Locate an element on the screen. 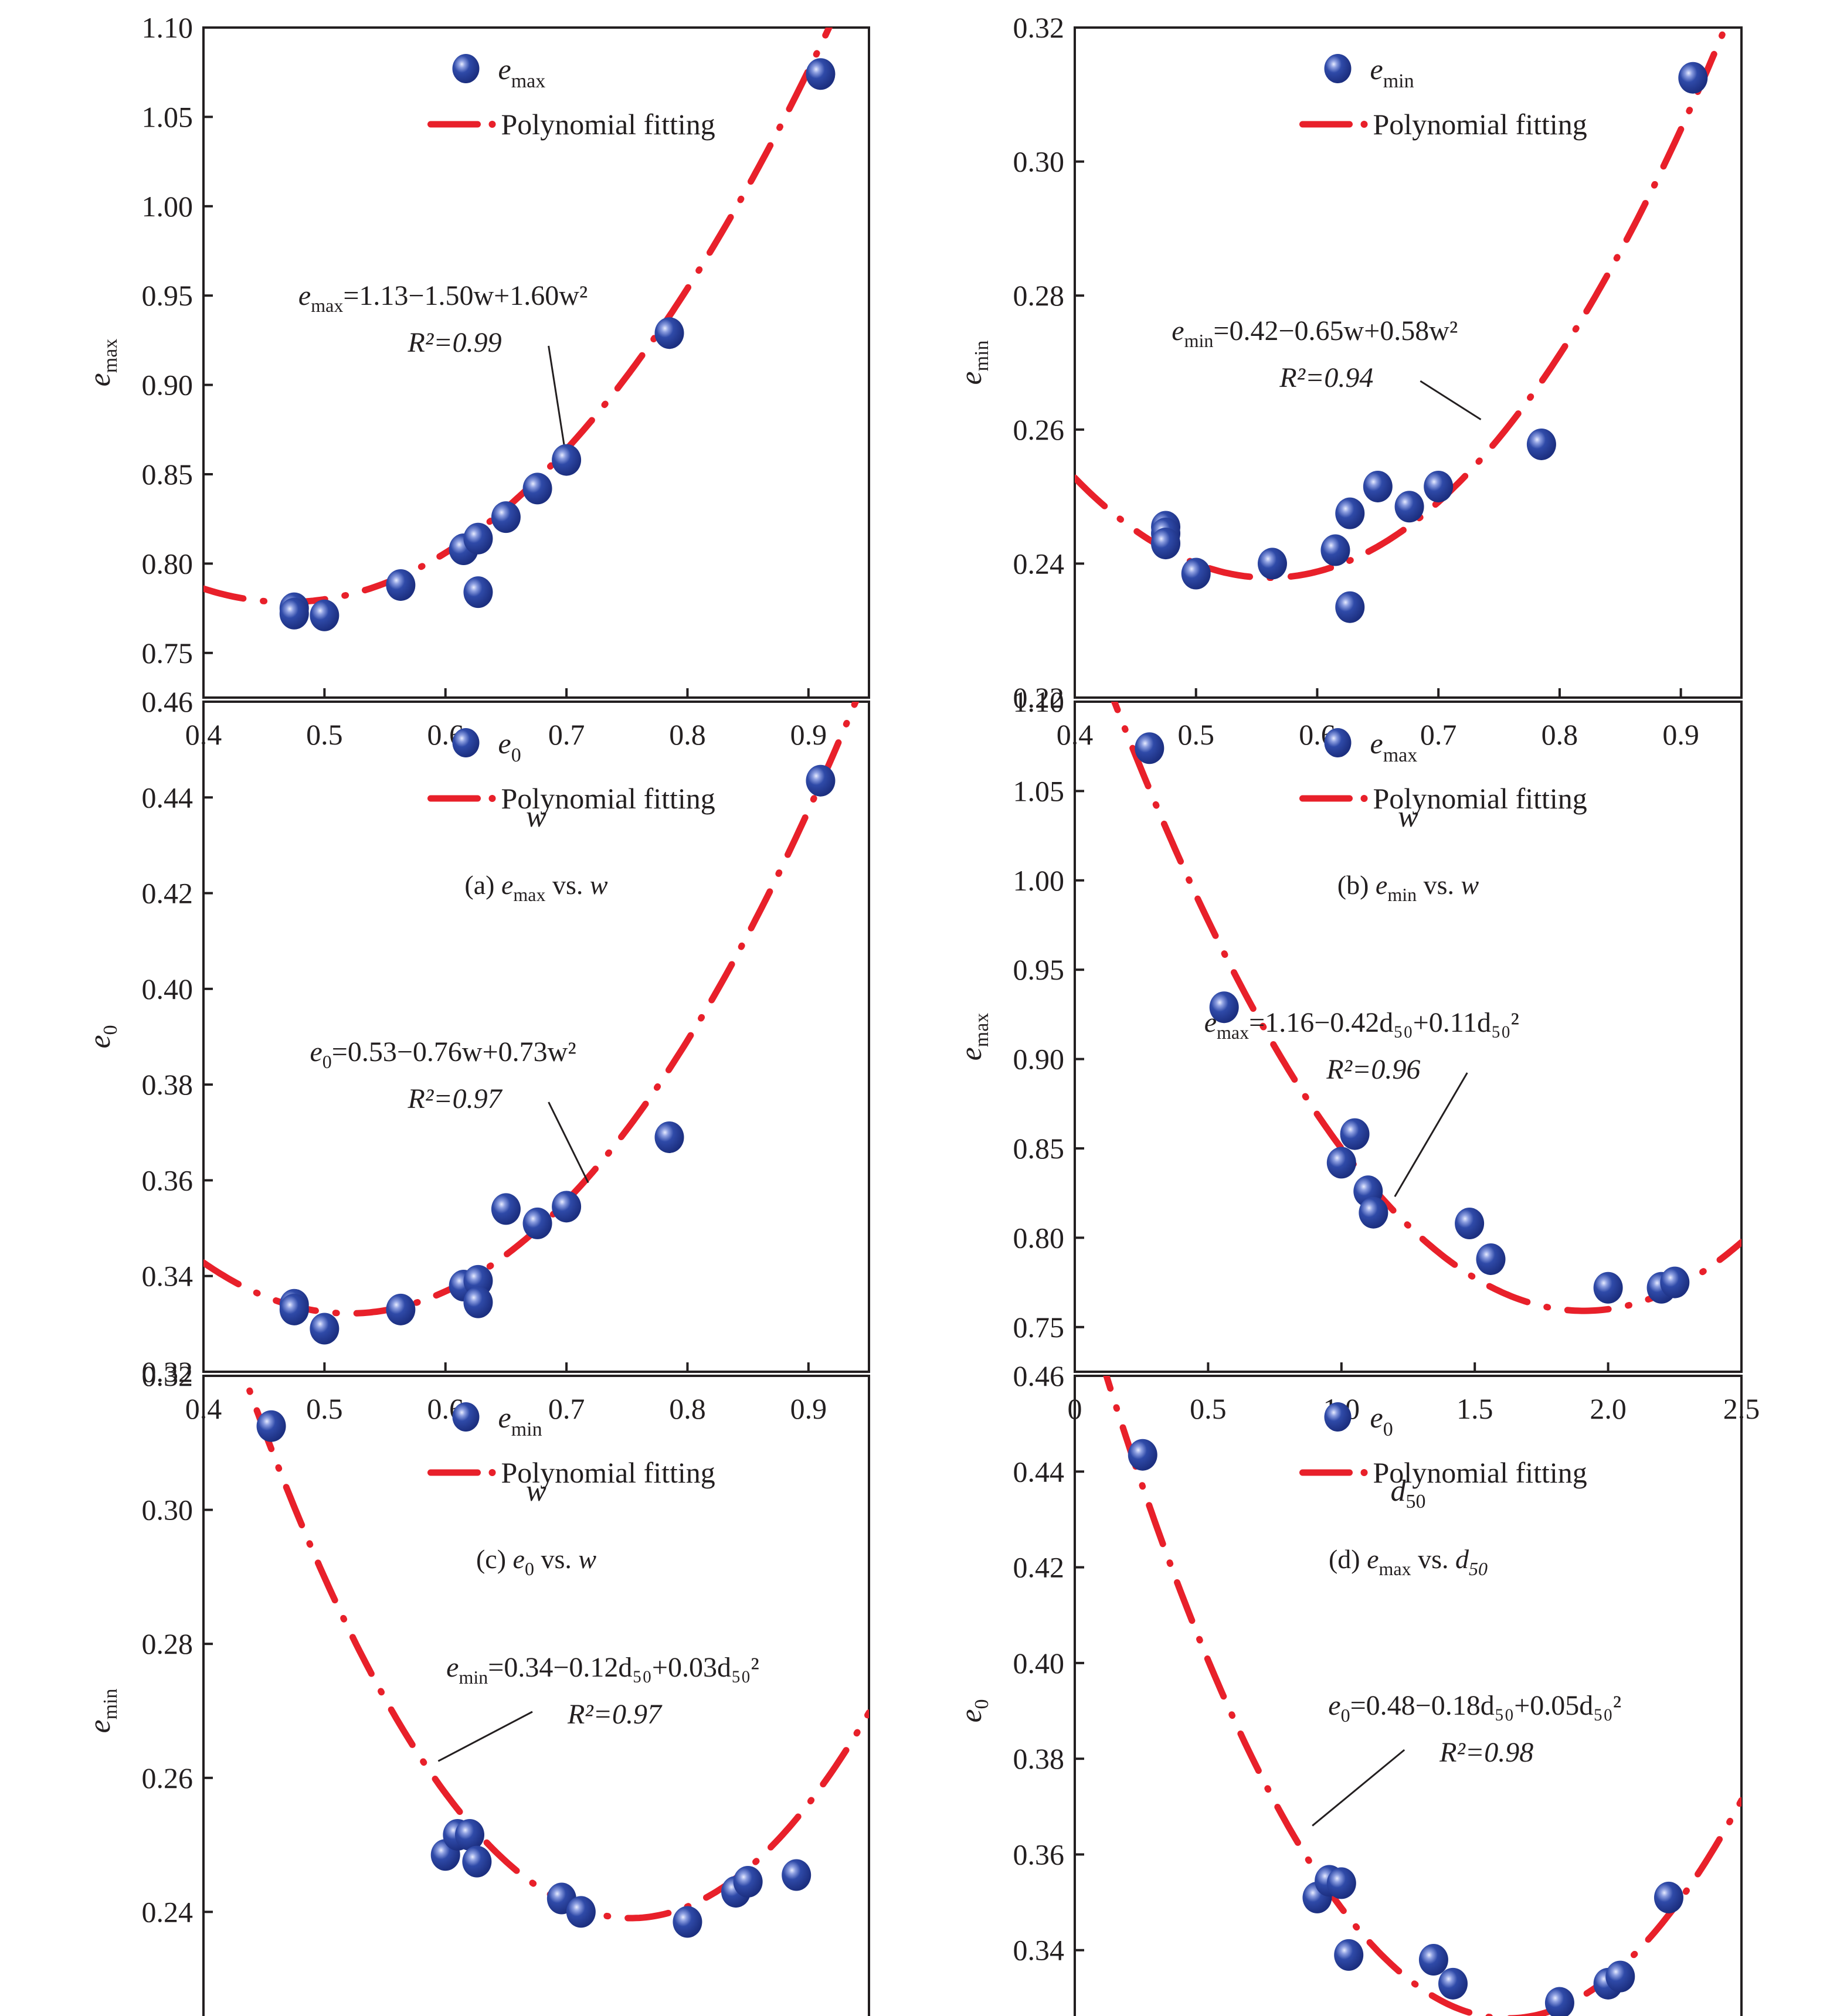 Image resolution: width=1847 pixels, height=2016 pixels. y-tick-label: 0.36 is located at coordinates (168, 1180).